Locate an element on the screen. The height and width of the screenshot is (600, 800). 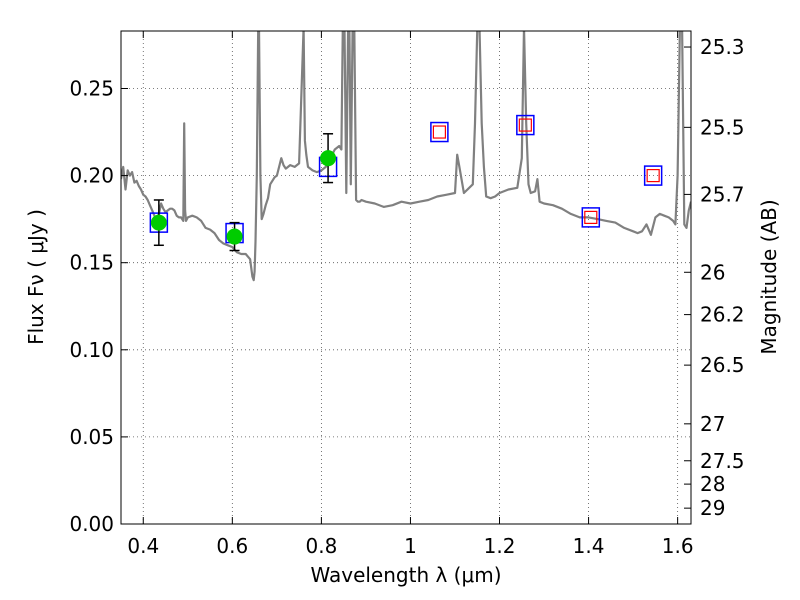
x-tick-label: 1.6 is located at coordinates (678, 546).